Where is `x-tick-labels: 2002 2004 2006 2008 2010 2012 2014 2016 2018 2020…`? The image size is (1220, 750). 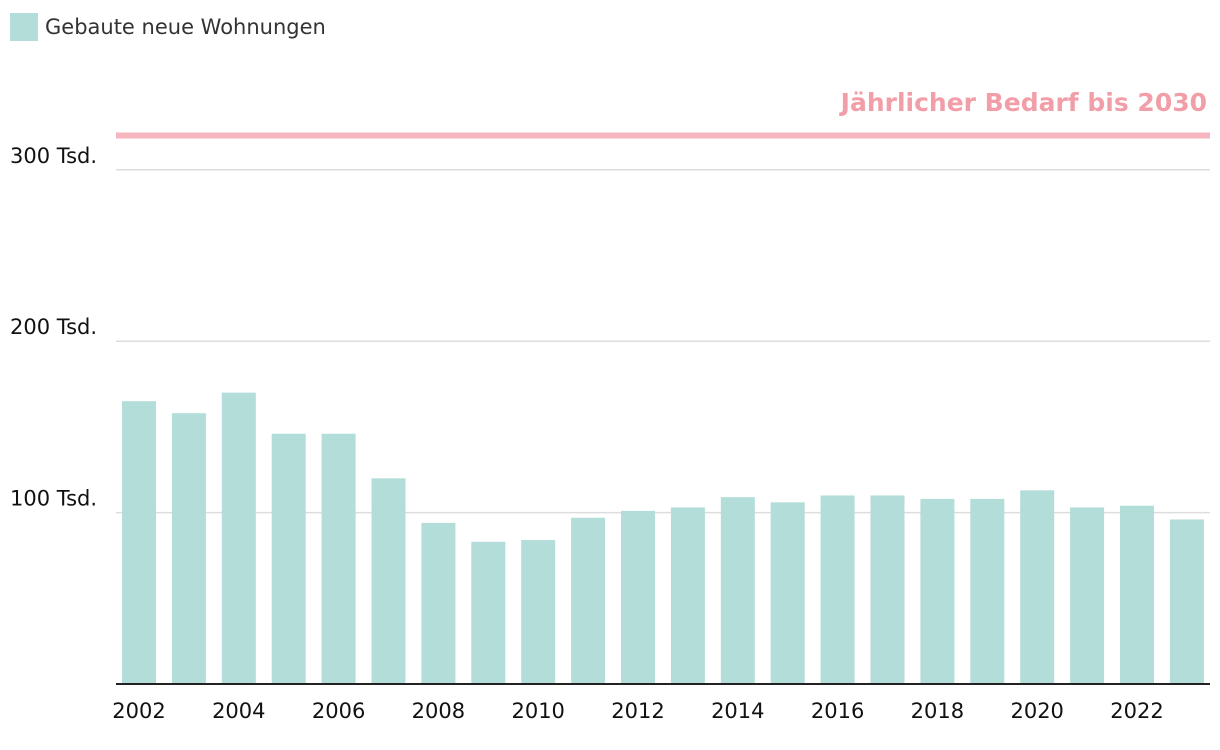
x-tick-labels: 2002 2004 2006 2008 2010 2012 2014 2016 2018 2020… is located at coordinates (637, 711).